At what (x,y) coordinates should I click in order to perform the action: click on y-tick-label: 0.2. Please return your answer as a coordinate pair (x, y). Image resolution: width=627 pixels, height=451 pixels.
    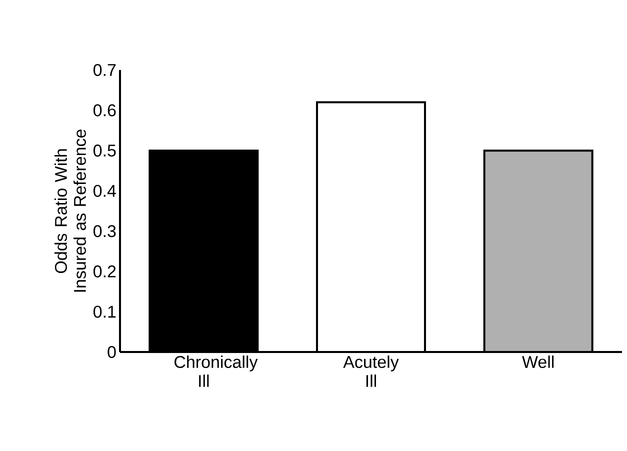
    Looking at the image, I should click on (104, 271).